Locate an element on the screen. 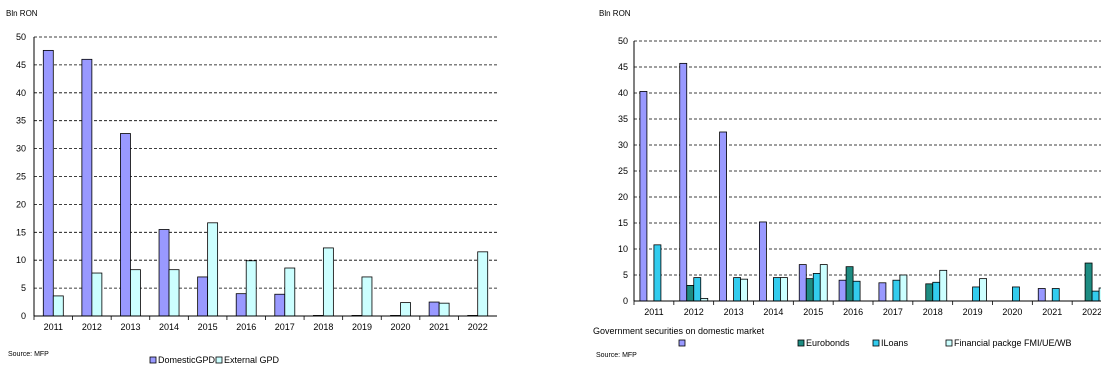  bar-external-gpd-2019 is located at coordinates (367, 296).